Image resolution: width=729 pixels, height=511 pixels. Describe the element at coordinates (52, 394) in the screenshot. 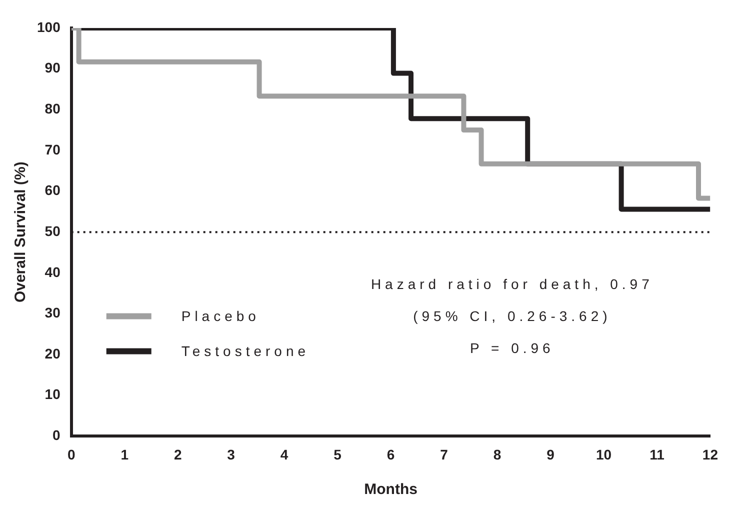

I see `y-tick-label: 10` at that location.